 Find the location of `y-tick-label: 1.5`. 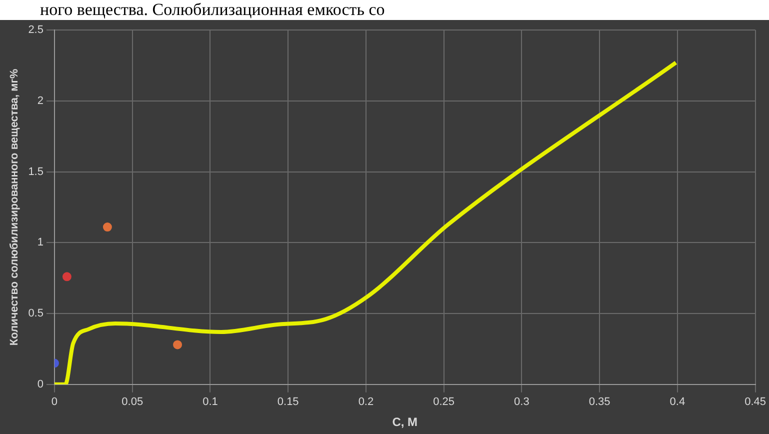

y-tick-label: 1.5 is located at coordinates (36, 172).